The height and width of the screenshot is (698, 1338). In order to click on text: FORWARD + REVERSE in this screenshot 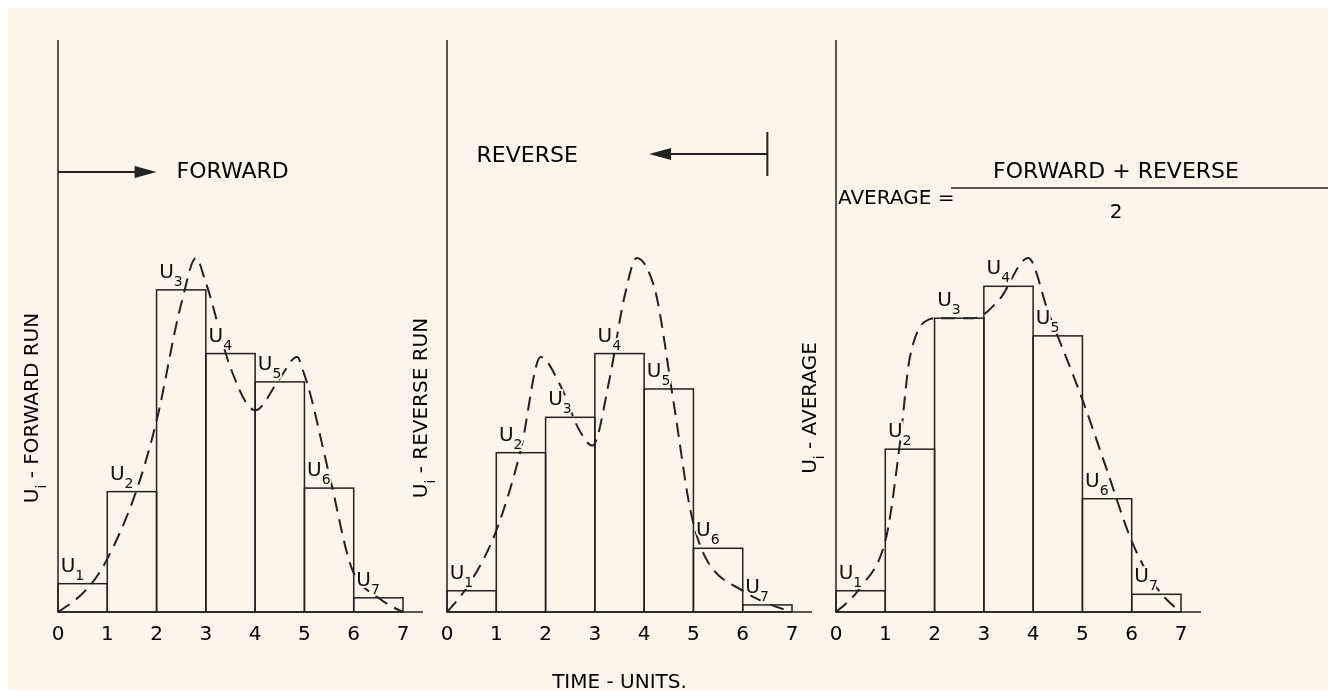, I will do `click(1116, 170)`.